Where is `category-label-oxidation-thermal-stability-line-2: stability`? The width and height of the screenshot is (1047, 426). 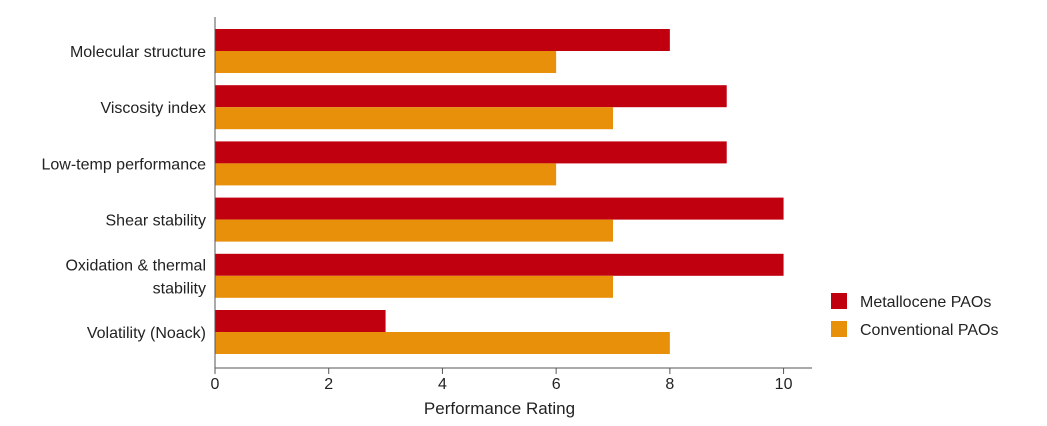 category-label-oxidation-thermal-stability-line-2: stability is located at coordinates (179, 288).